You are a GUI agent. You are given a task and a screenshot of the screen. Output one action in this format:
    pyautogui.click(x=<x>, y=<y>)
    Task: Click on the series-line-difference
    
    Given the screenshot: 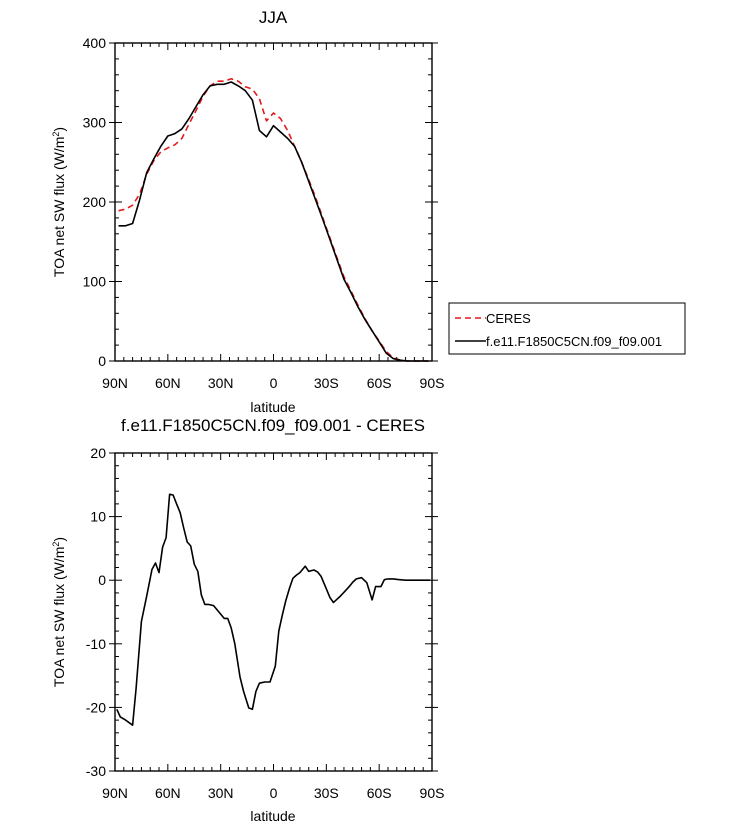 What is the action you would take?
    pyautogui.click(x=273, y=610)
    